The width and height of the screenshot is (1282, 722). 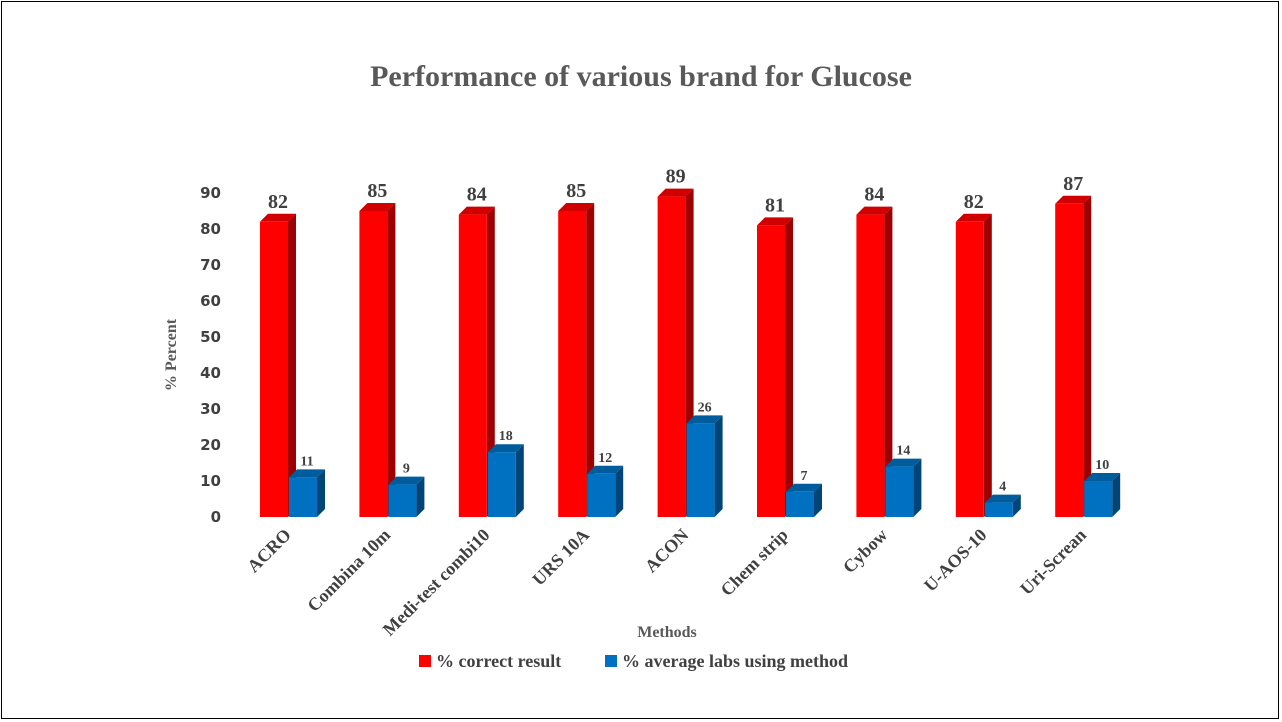 I want to click on data-label-average-labs: 14, so click(x=903, y=451).